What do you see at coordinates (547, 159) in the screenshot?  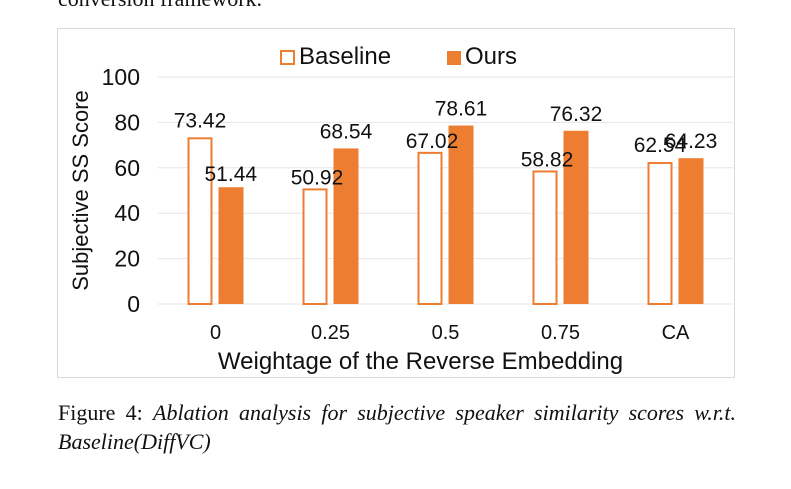 I see `data-label-baseline: 58.82` at bounding box center [547, 159].